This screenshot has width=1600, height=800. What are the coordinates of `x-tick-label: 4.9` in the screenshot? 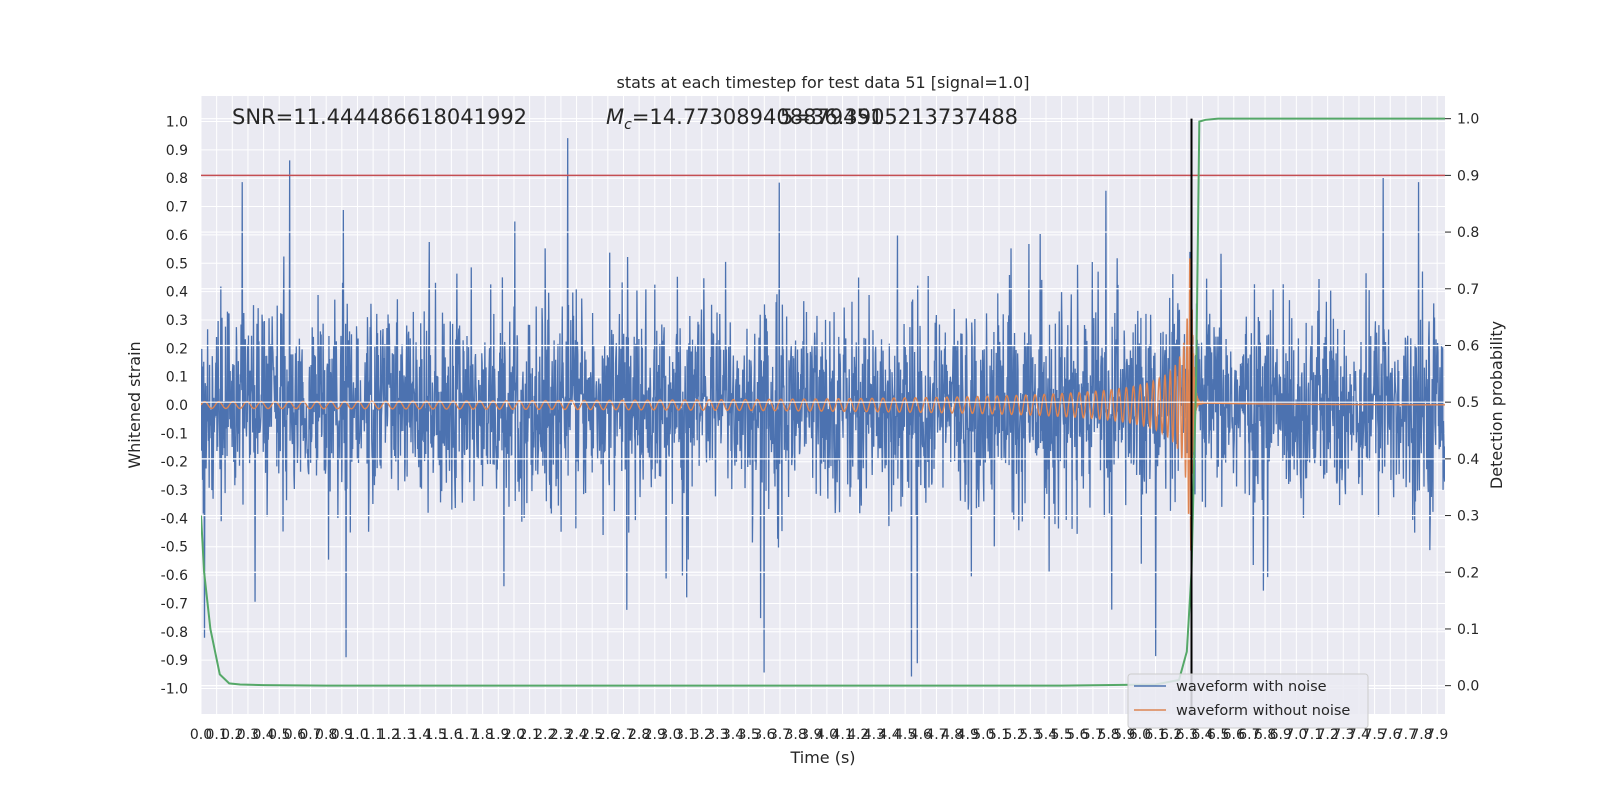 It's located at (968, 735).